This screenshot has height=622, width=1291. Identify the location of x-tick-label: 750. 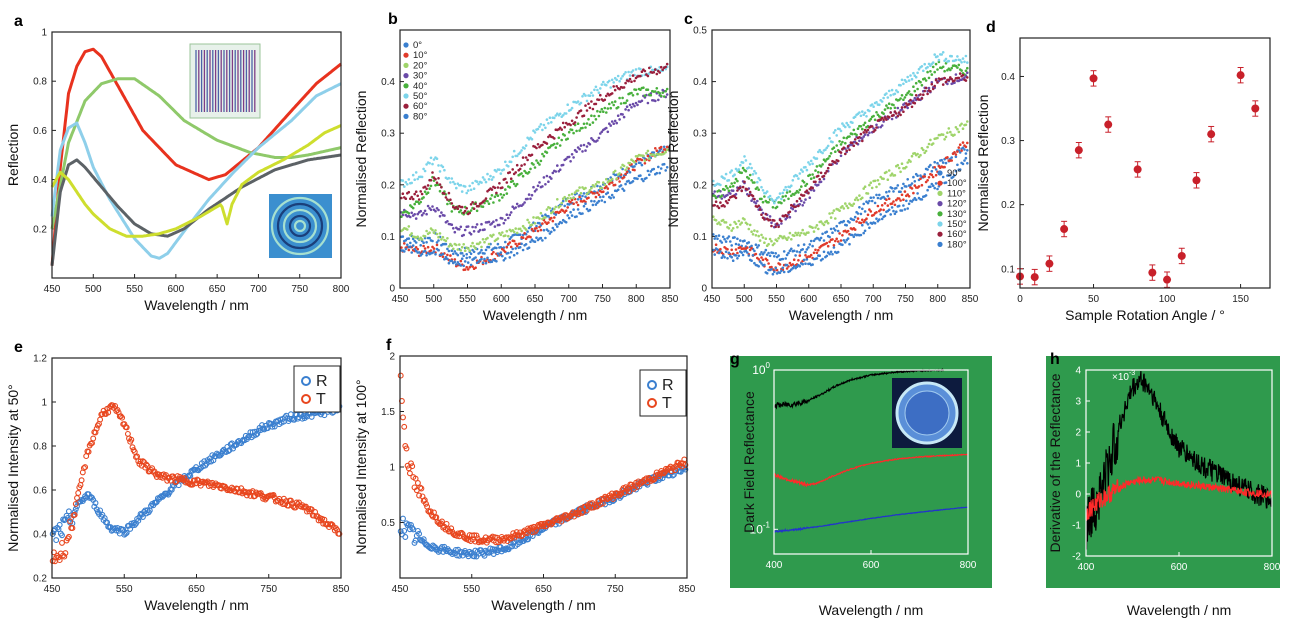
(905, 299).